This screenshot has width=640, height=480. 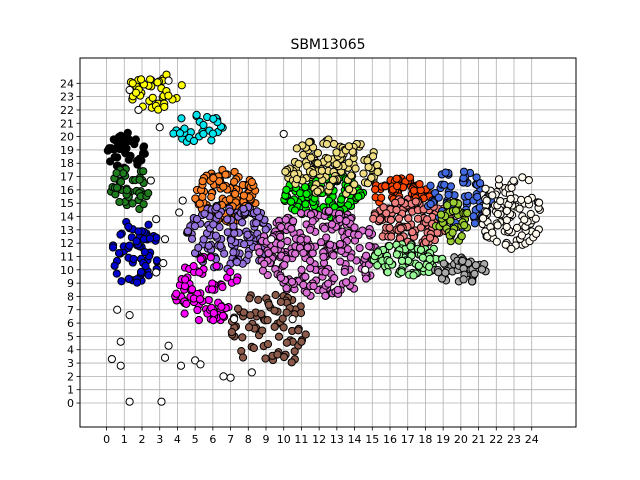 I want to click on x-tick-label: 21, so click(x=479, y=439).